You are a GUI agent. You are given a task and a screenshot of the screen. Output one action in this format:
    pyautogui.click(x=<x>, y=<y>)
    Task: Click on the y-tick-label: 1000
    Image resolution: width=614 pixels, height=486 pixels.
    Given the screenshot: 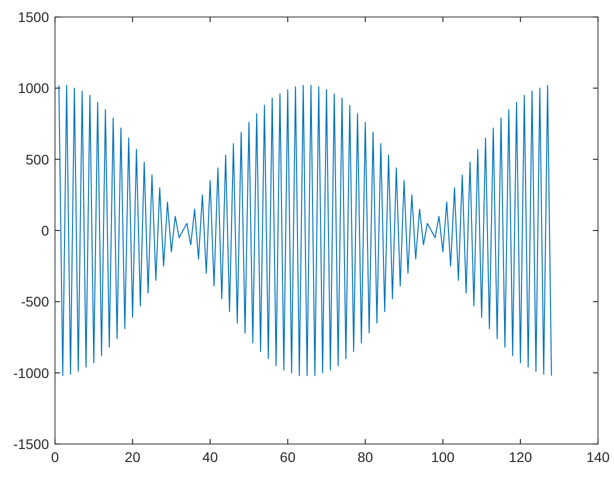 What is the action you would take?
    pyautogui.click(x=34, y=88)
    